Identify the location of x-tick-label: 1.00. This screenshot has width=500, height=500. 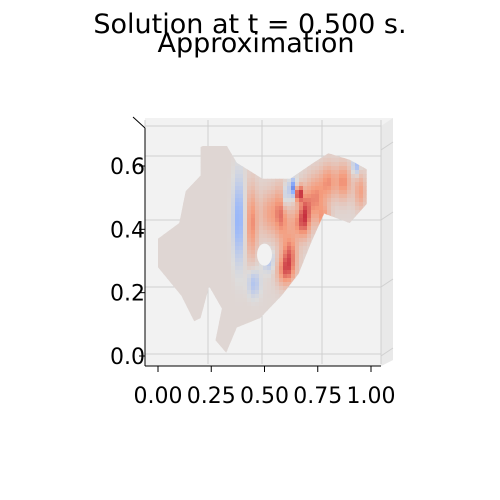
(371, 396).